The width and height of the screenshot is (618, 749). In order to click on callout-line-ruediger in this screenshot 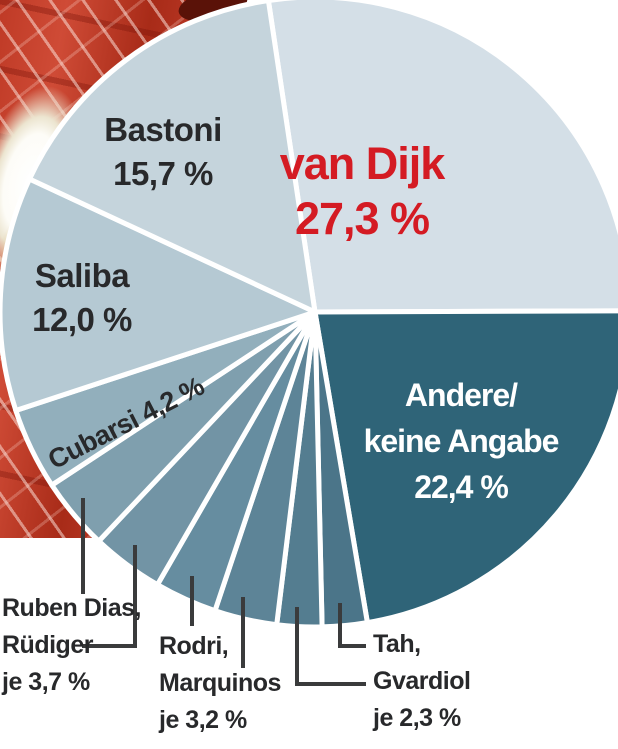, I will do `click(109, 596)`.